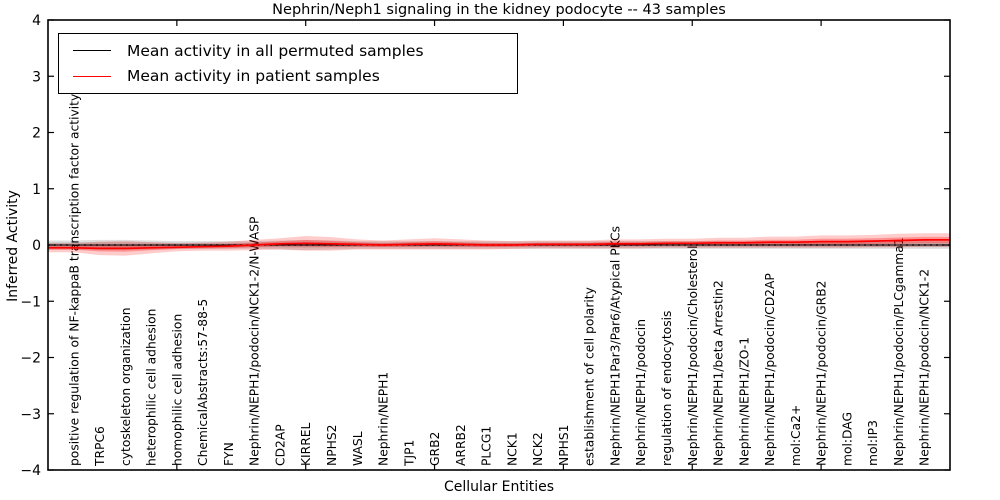 The image size is (1000, 500). What do you see at coordinates (512, 449) in the screenshot?
I see `category-label: NCK1` at bounding box center [512, 449].